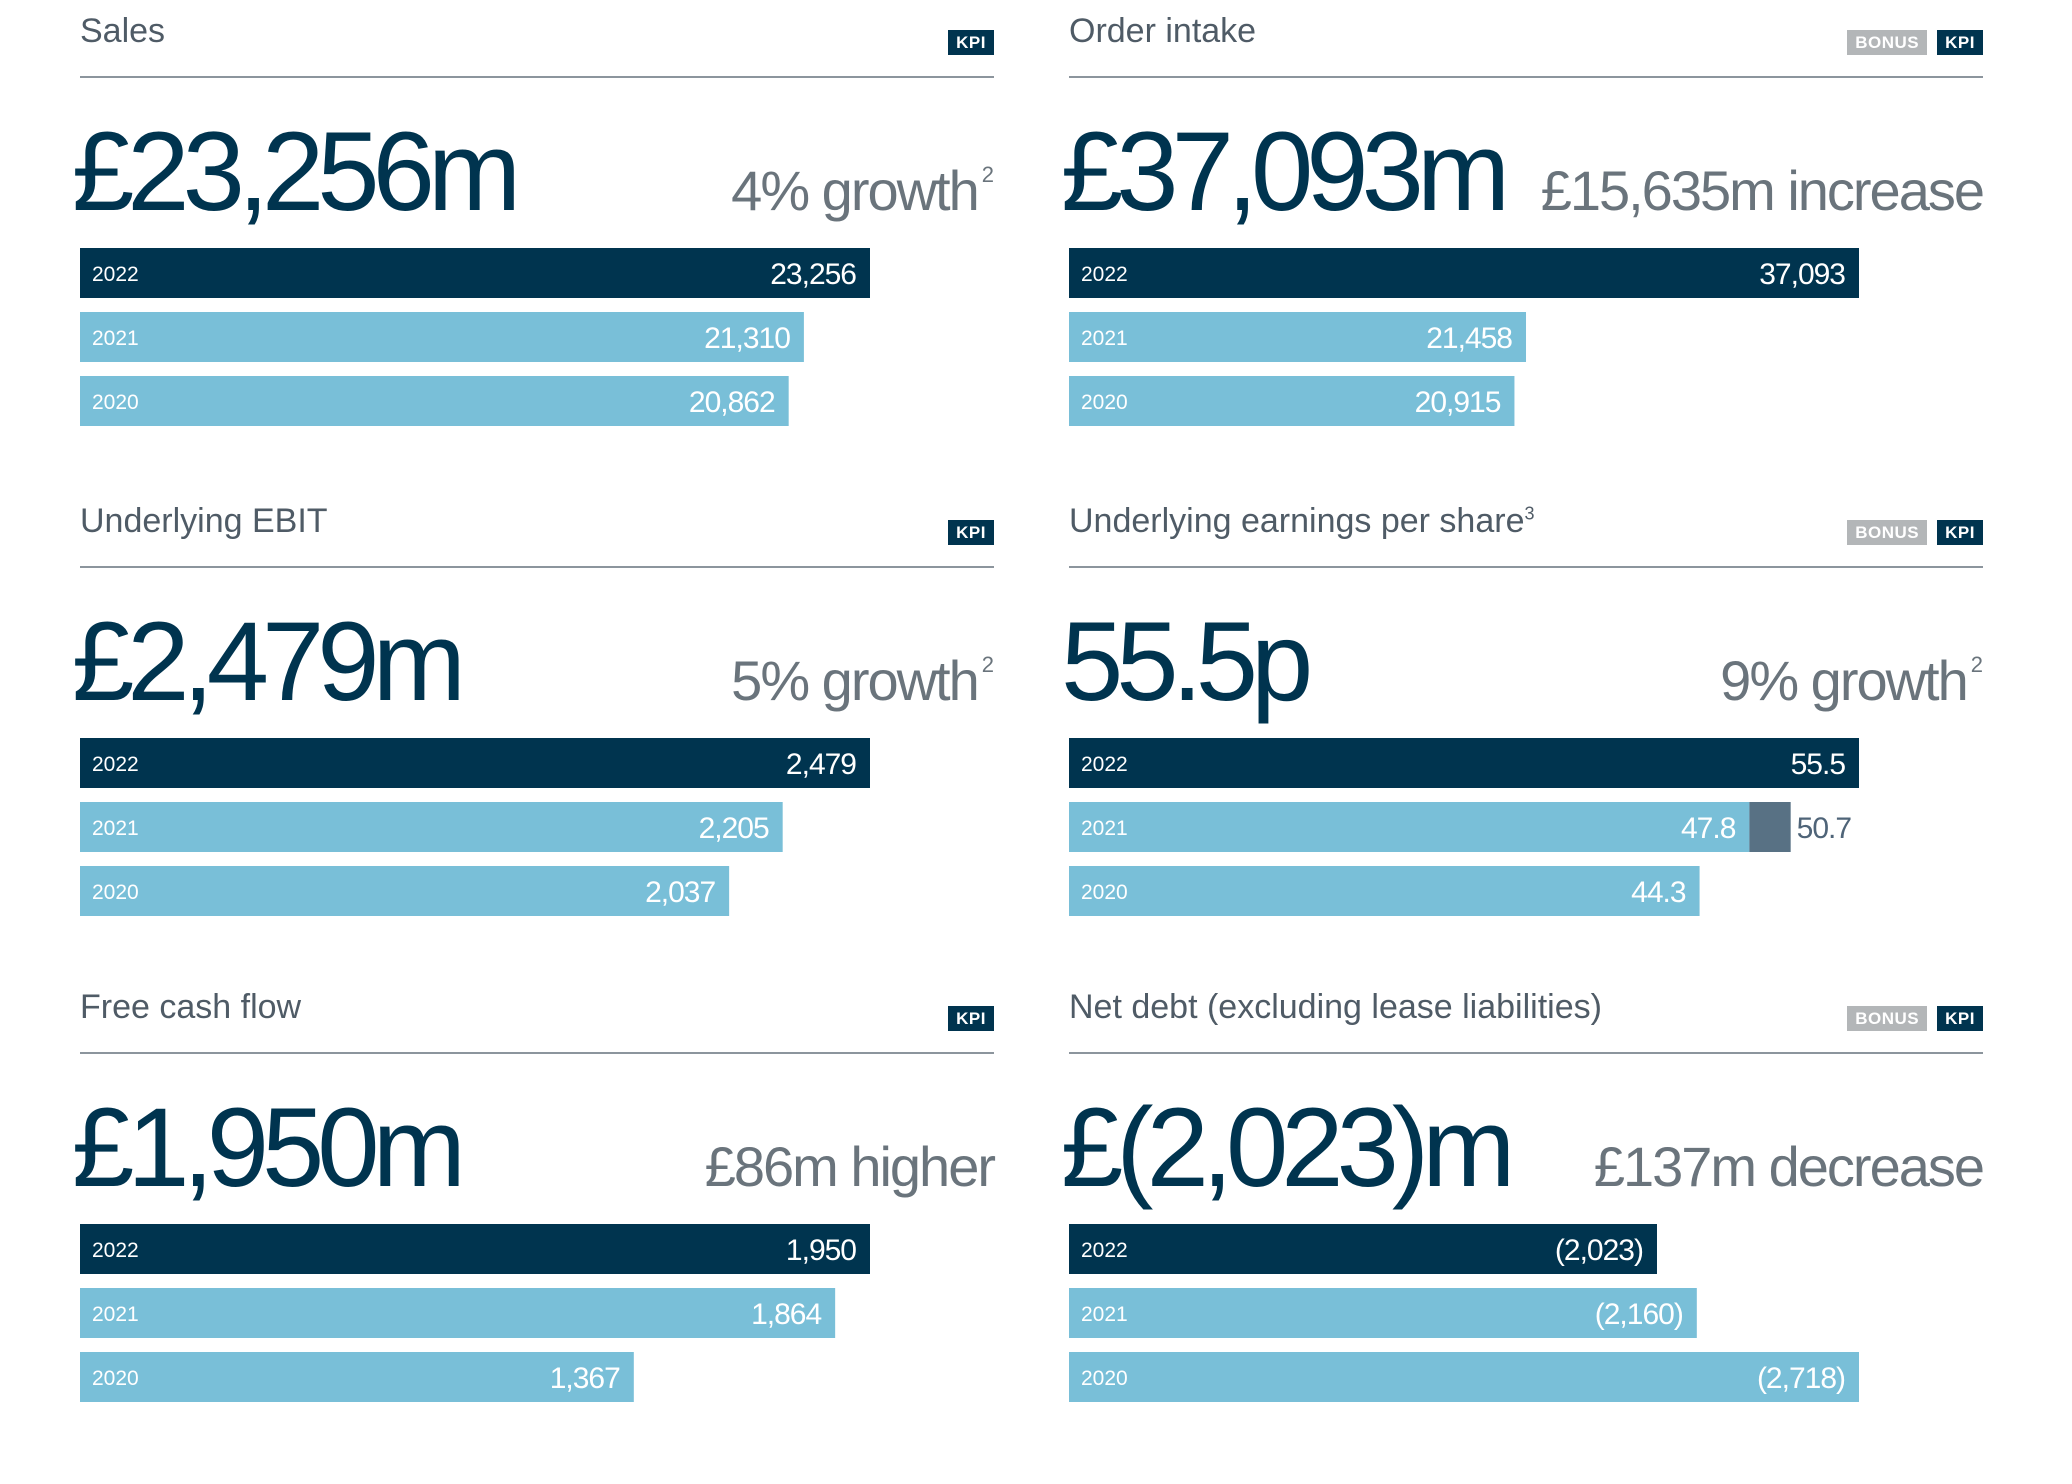 This screenshot has height=1484, width=2072. Describe the element at coordinates (1529, 513) in the screenshot. I see `footnote-marker: 3` at that location.